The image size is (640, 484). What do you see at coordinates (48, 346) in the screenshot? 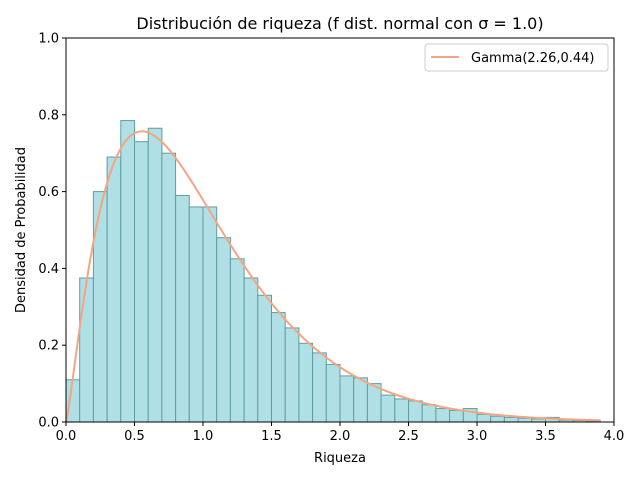
I see `y-tick-label-1: 0.2` at bounding box center [48, 346].